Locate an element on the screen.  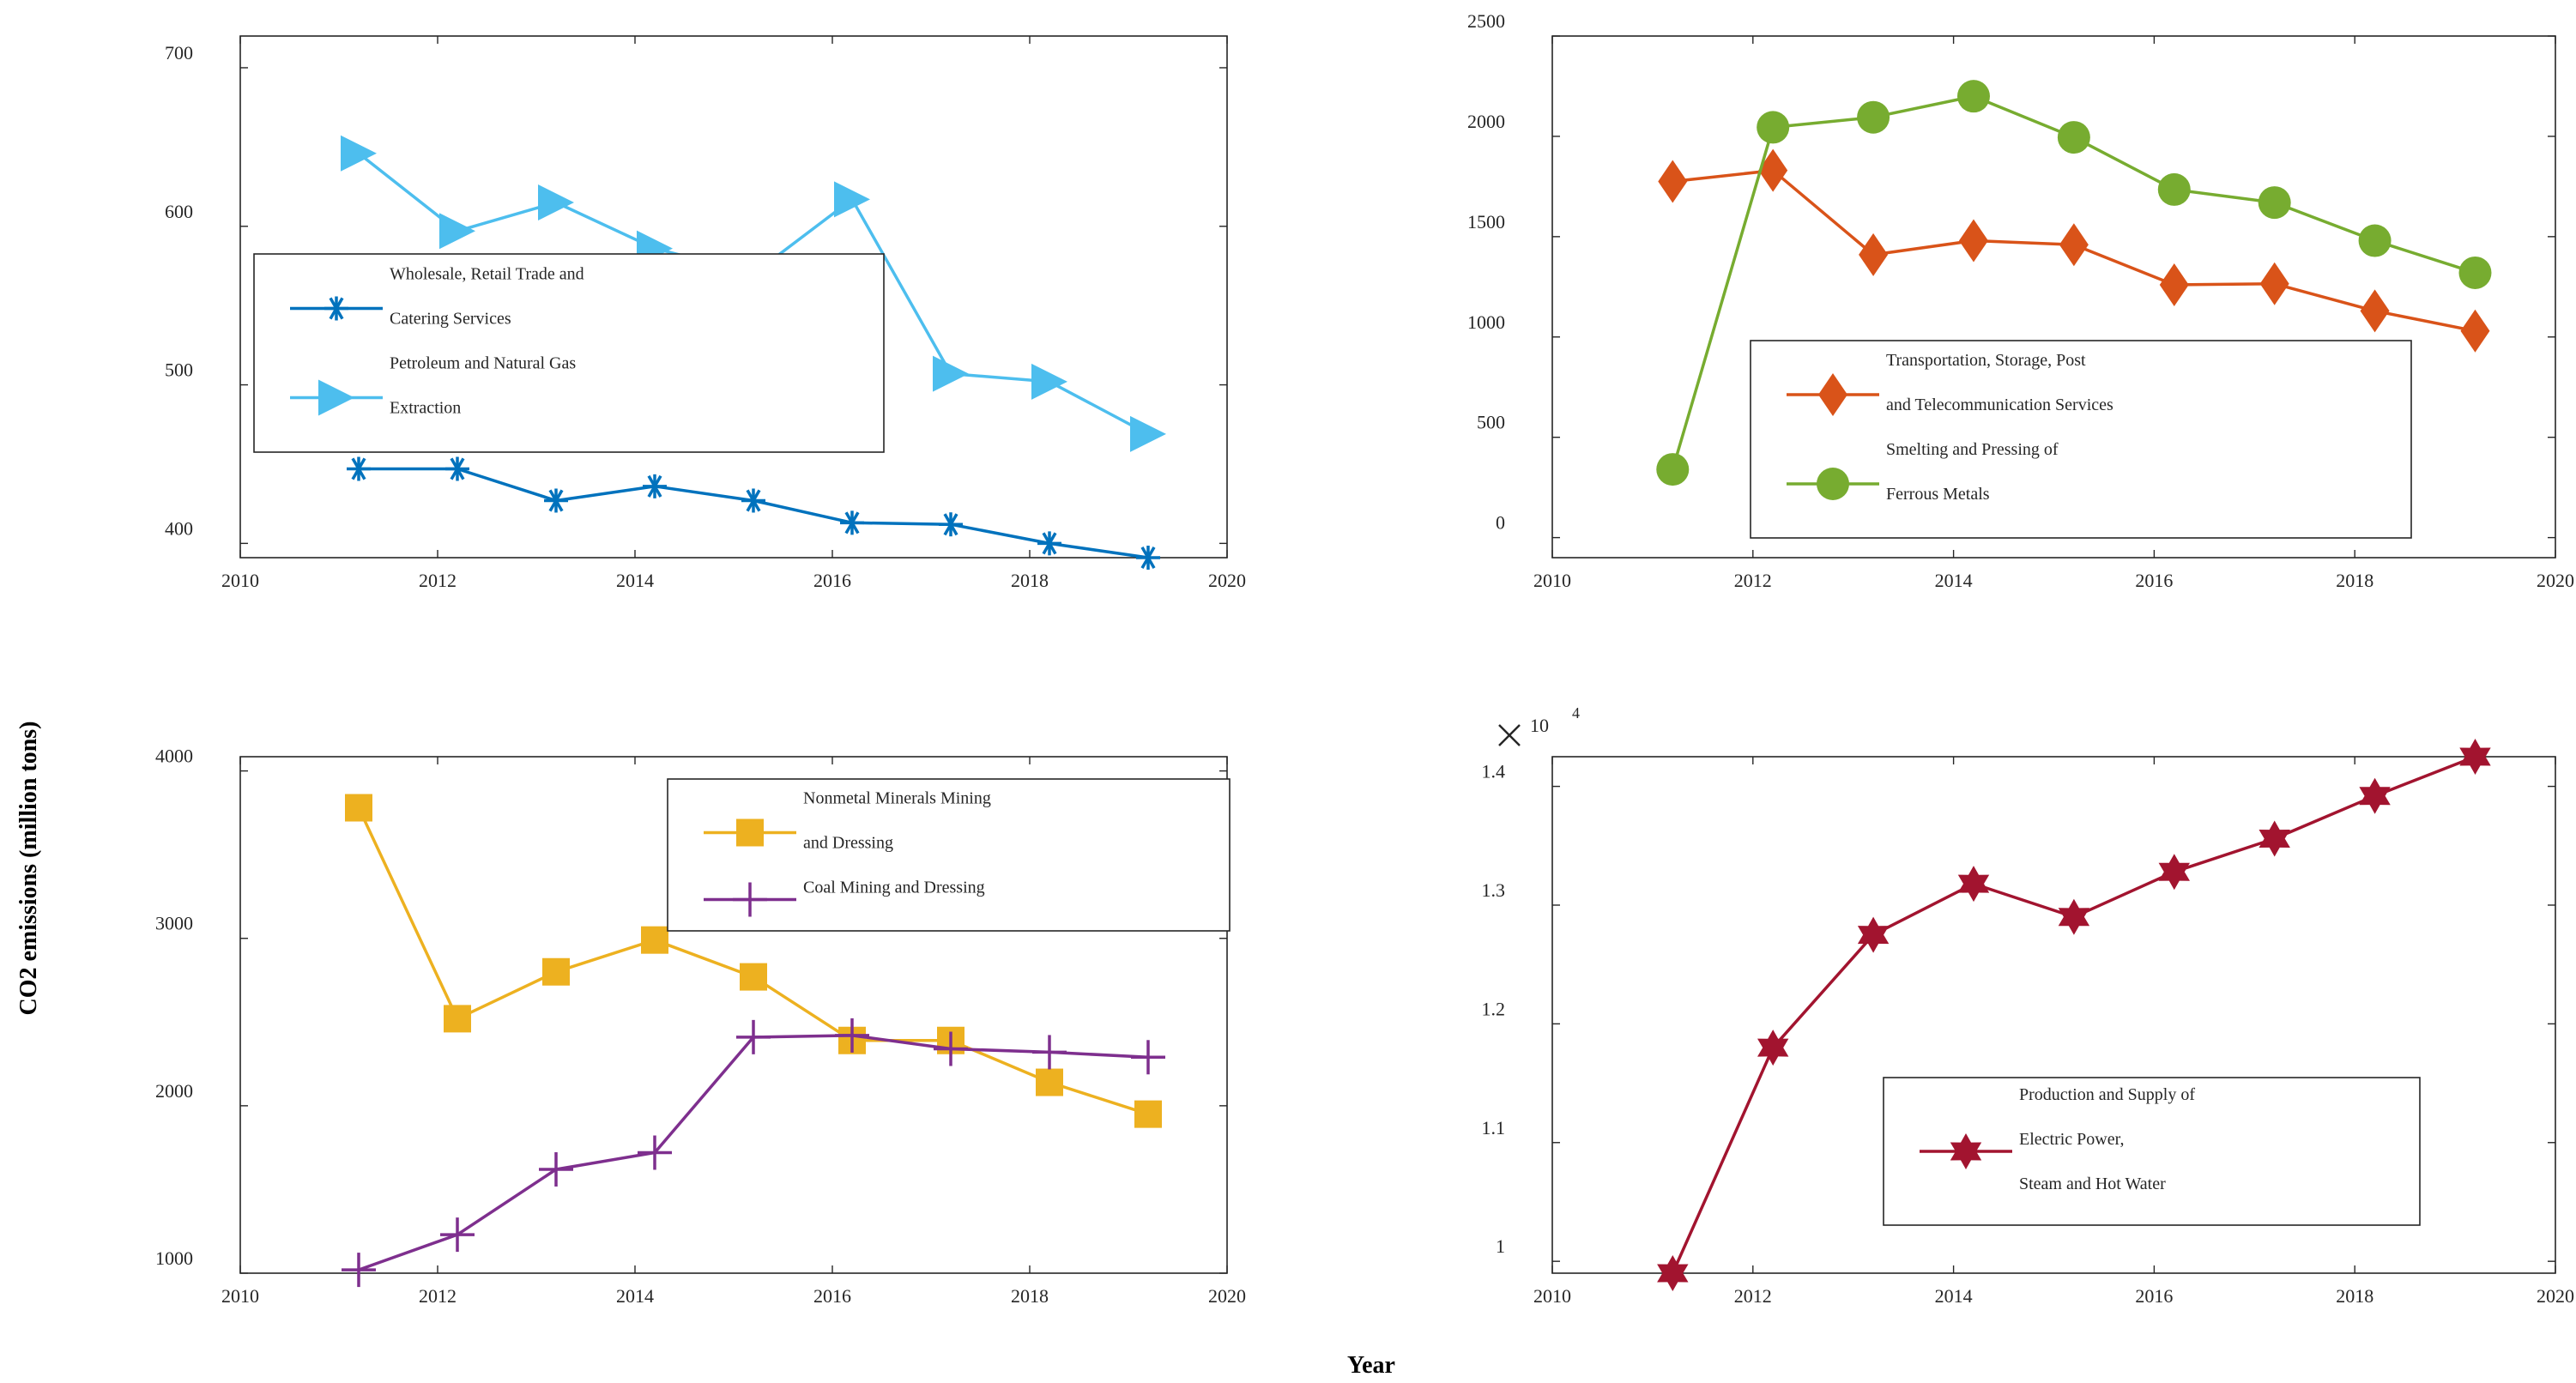
y-tick-label: 500 is located at coordinates (1491, 422).